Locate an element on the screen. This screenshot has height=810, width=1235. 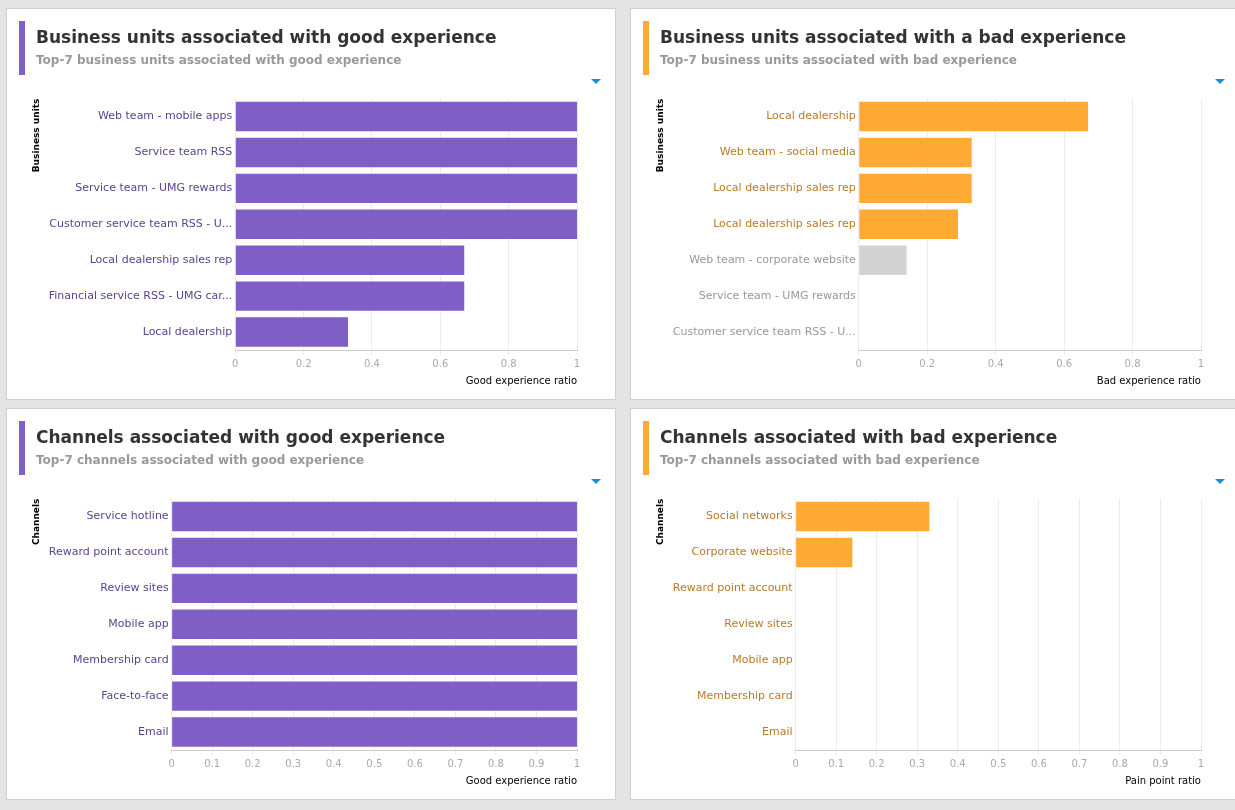
chart-title: Channels associated with bad experience is located at coordinates (859, 437).